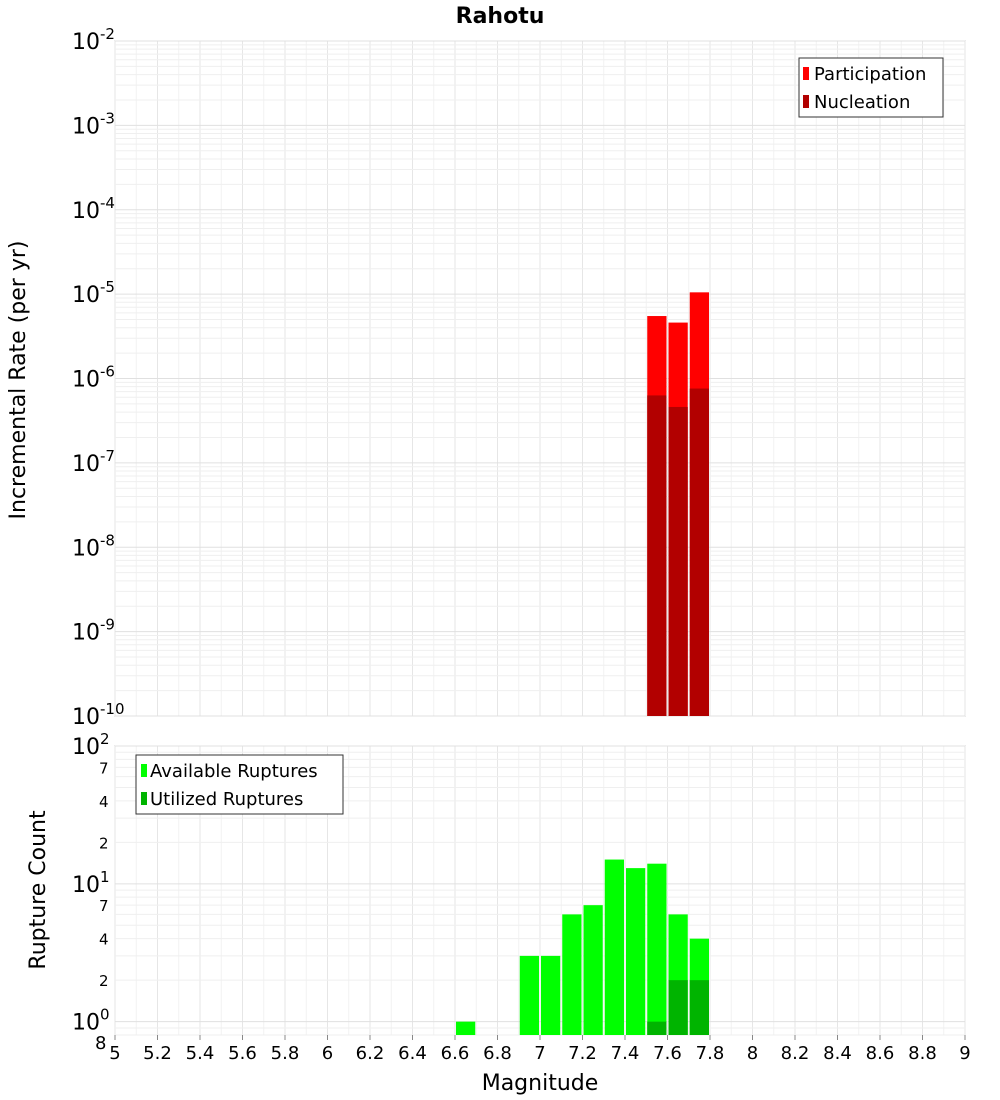 This screenshot has height=1100, width=1000. What do you see at coordinates (636, 951) in the screenshot?
I see `bar-available-ruptures-7.45` at bounding box center [636, 951].